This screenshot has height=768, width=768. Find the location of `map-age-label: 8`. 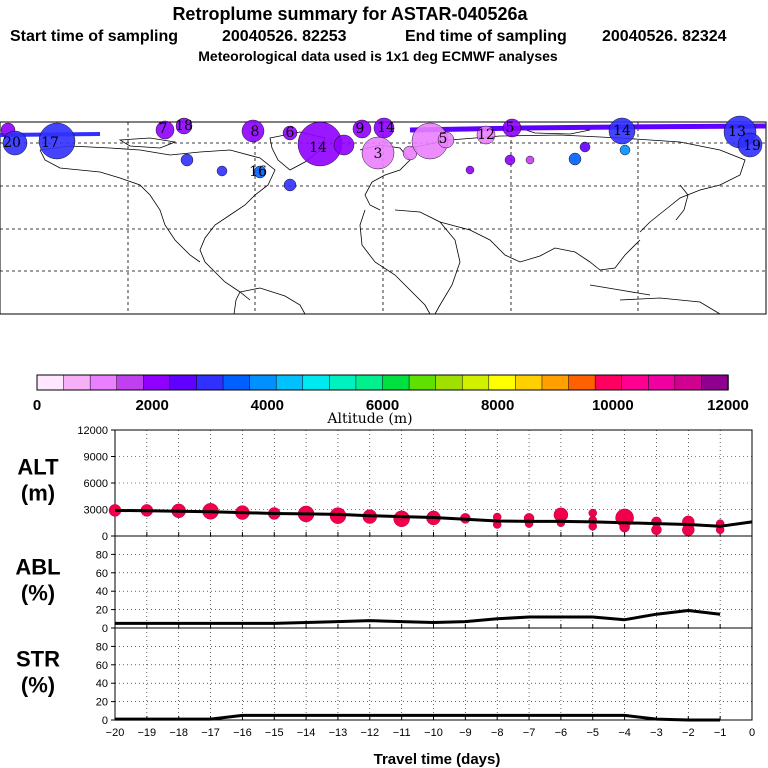

map-age-label: 8 is located at coordinates (255, 132).